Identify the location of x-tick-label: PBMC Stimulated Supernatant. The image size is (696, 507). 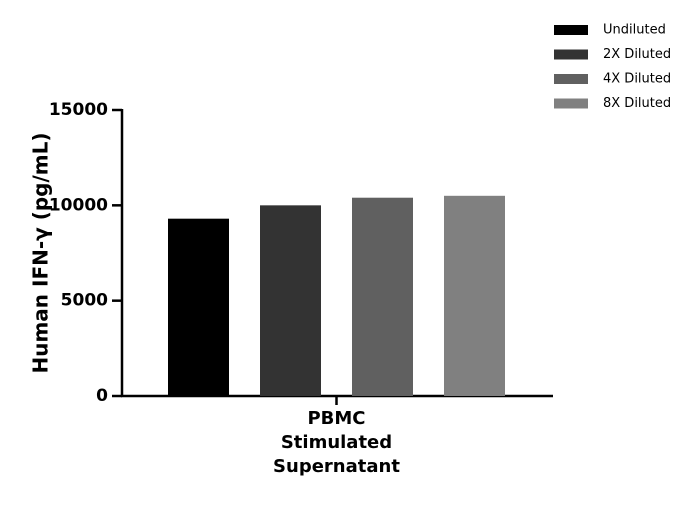
(336, 442).